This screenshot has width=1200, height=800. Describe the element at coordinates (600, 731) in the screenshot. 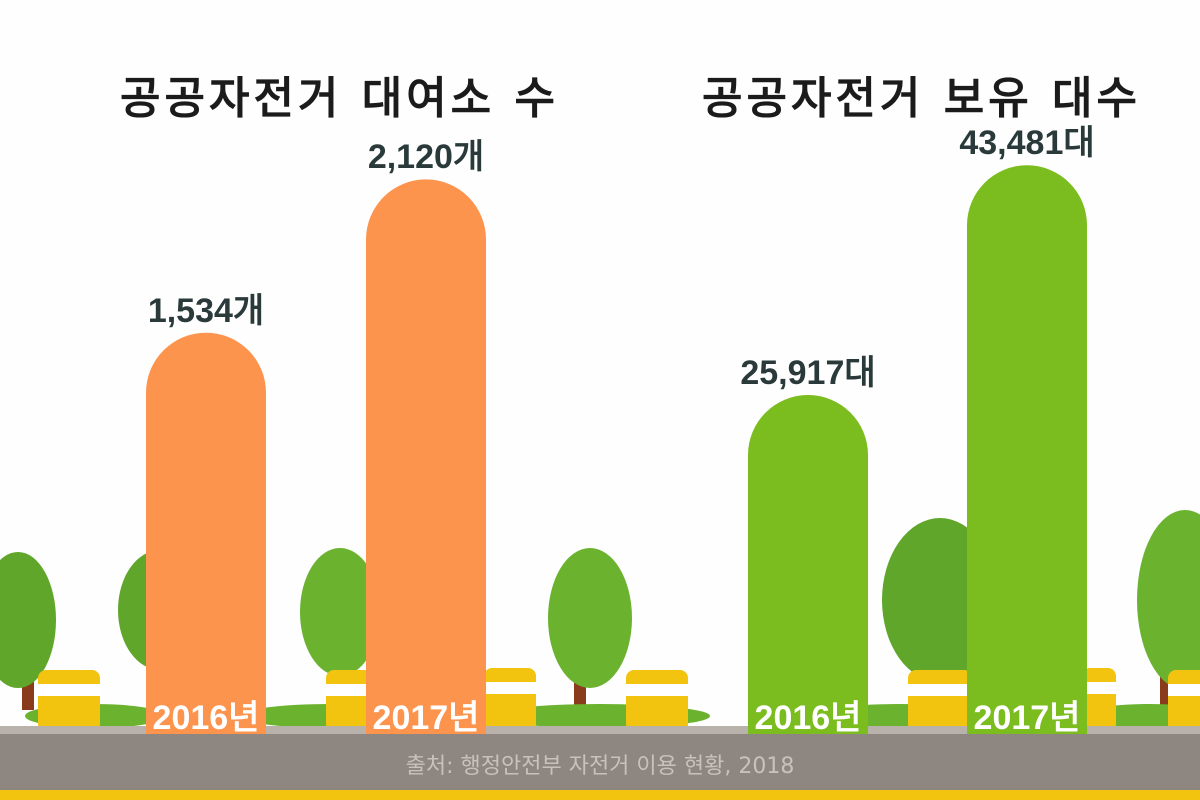

I see `sidewalk` at that location.